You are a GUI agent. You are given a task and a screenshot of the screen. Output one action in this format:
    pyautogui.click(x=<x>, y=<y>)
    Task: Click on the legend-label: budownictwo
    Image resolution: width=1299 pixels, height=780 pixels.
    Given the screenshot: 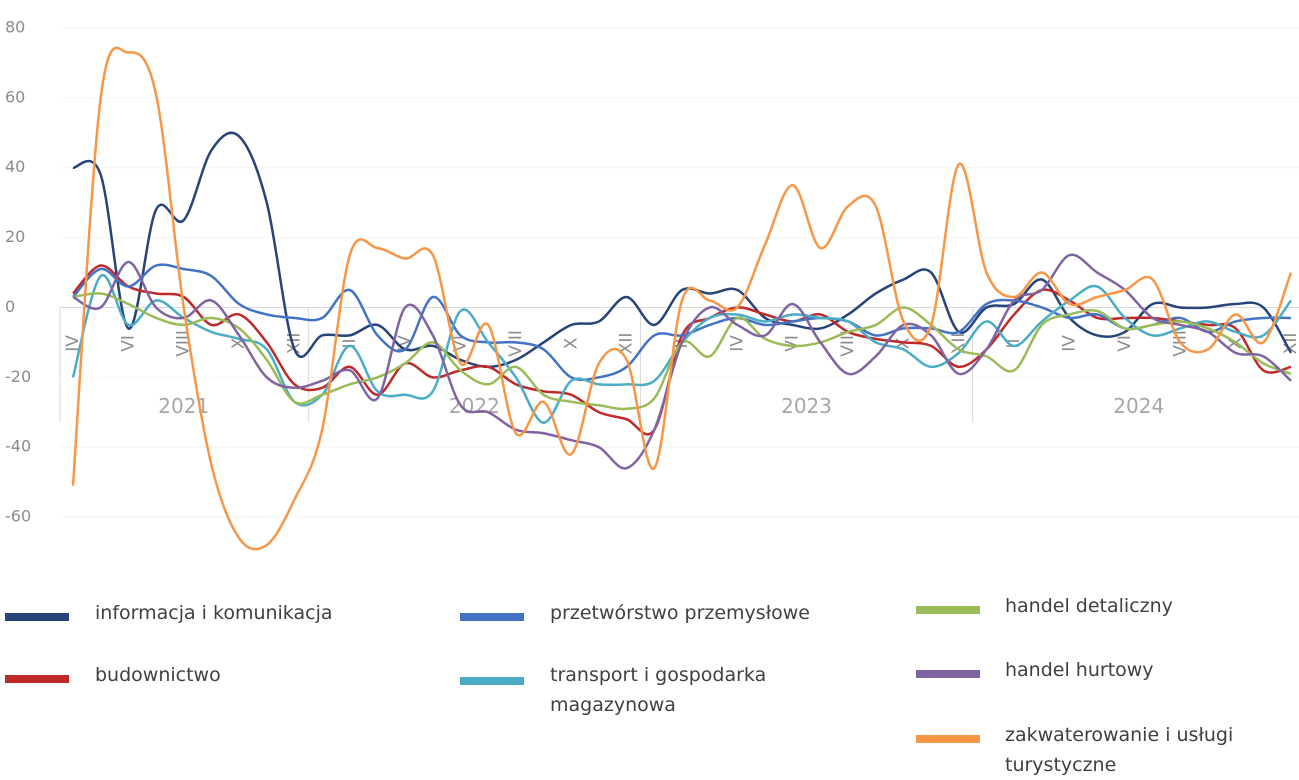 What is the action you would take?
    pyautogui.click(x=158, y=675)
    